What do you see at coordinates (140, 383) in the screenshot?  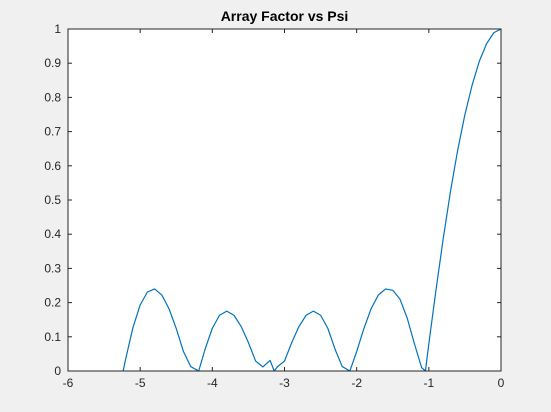 I see `x-tick-label: -5` at bounding box center [140, 383].